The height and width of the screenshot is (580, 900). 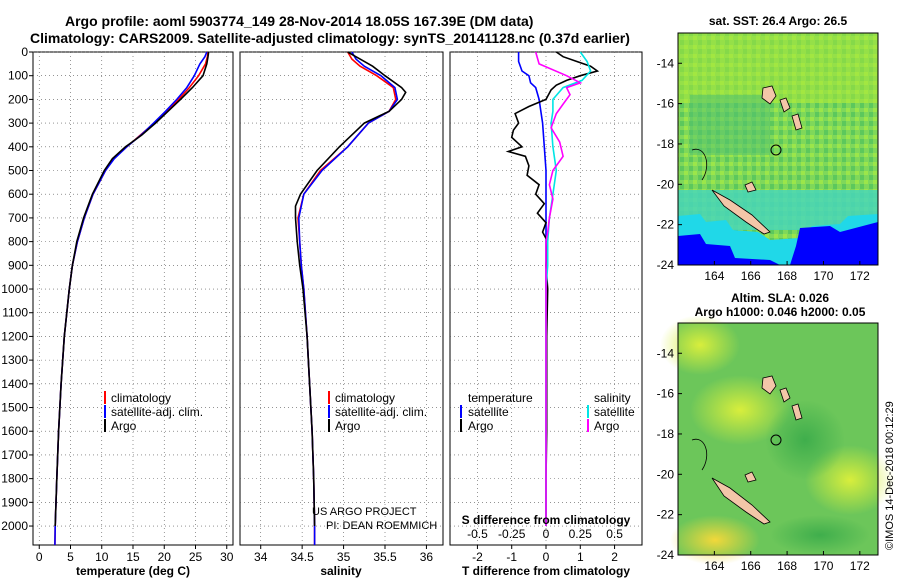 I want to click on map-x-tick-label: 164, so click(x=714, y=276).